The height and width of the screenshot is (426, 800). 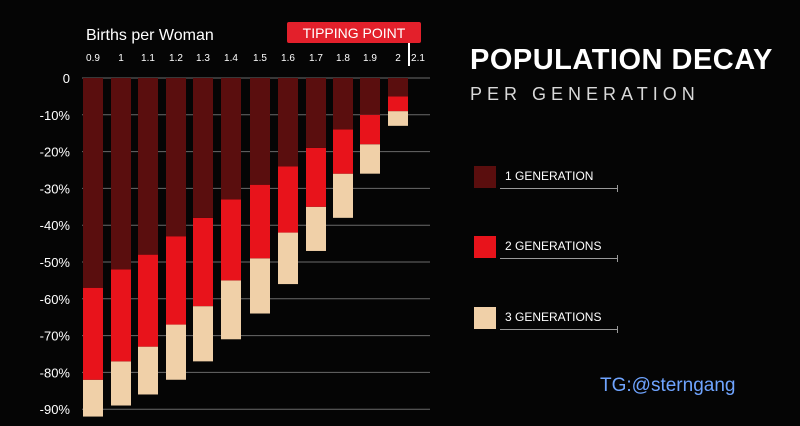 I want to click on x-category-label: 2, so click(x=398, y=58).